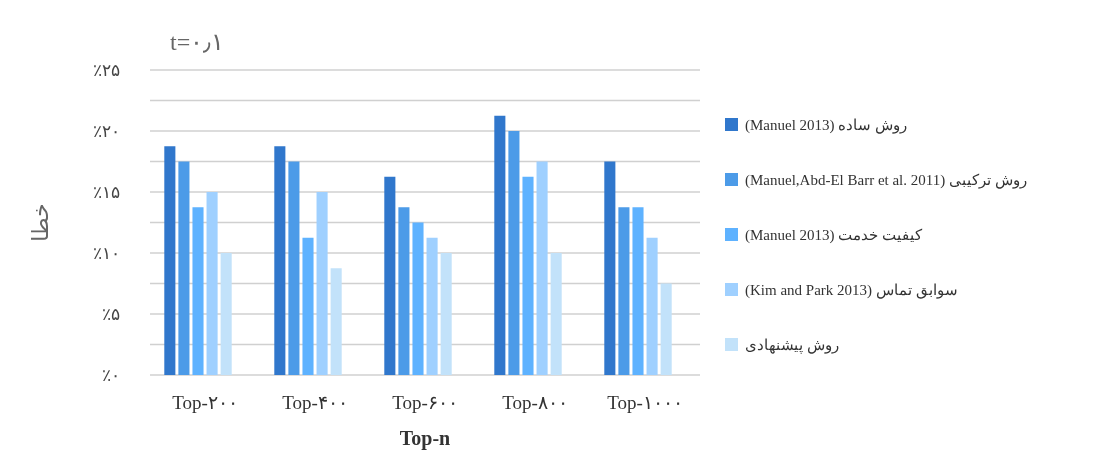 The height and width of the screenshot is (473, 1109). I want to click on y-tick-label: ٪۱۰, so click(106, 253).